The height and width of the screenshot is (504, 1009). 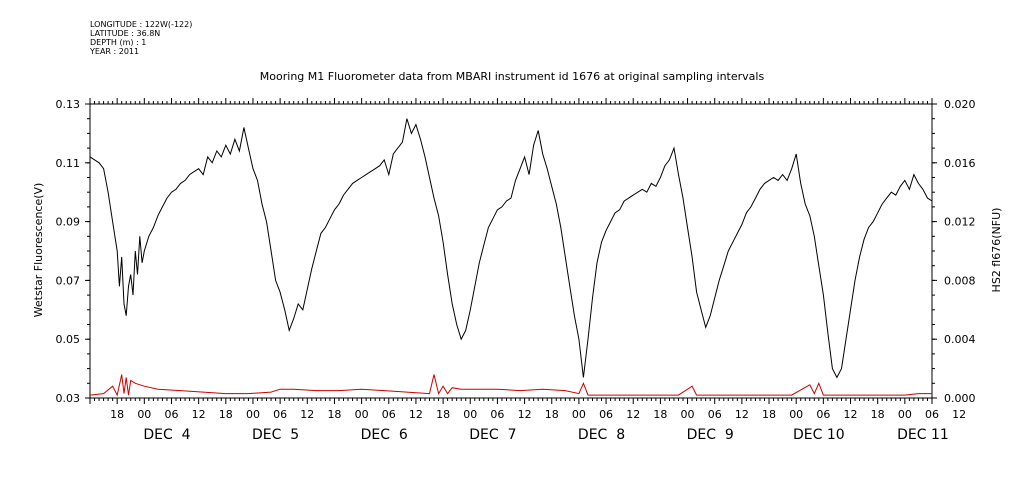 I want to click on y-tick-label: 0.05, so click(x=68, y=339).